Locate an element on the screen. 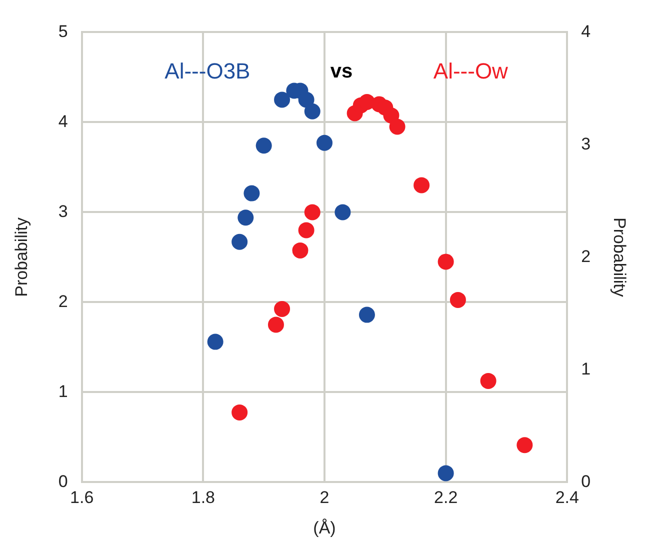 This screenshot has height=551, width=653. x-tick-label: 2.2 is located at coordinates (446, 498).